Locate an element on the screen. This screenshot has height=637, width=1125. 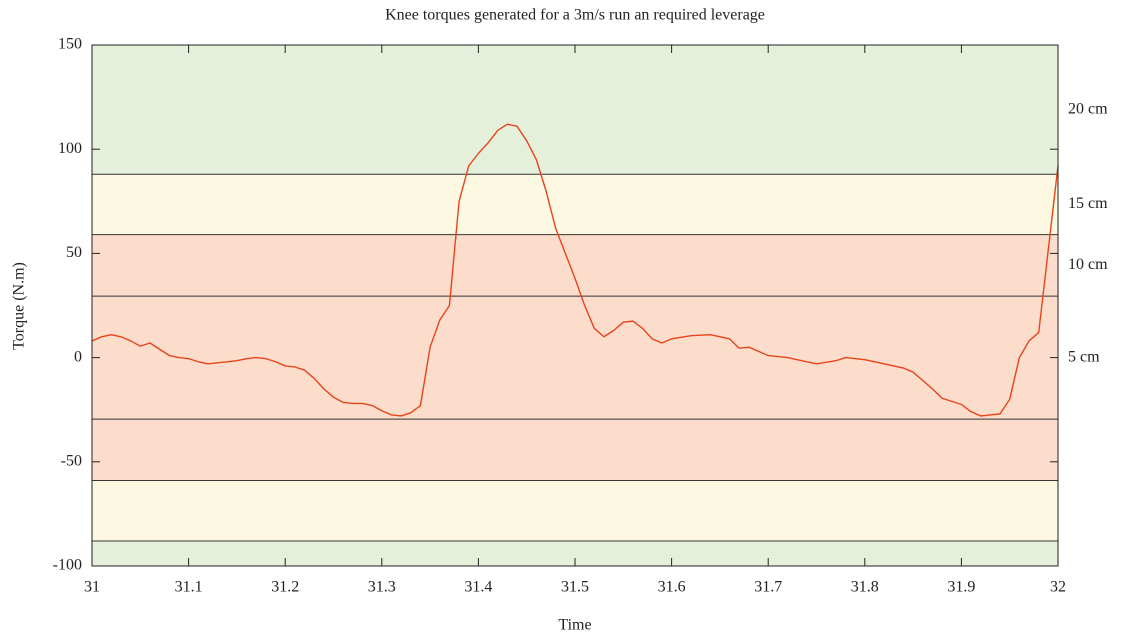
x-tick-label: 31.6 is located at coordinates (672, 587).